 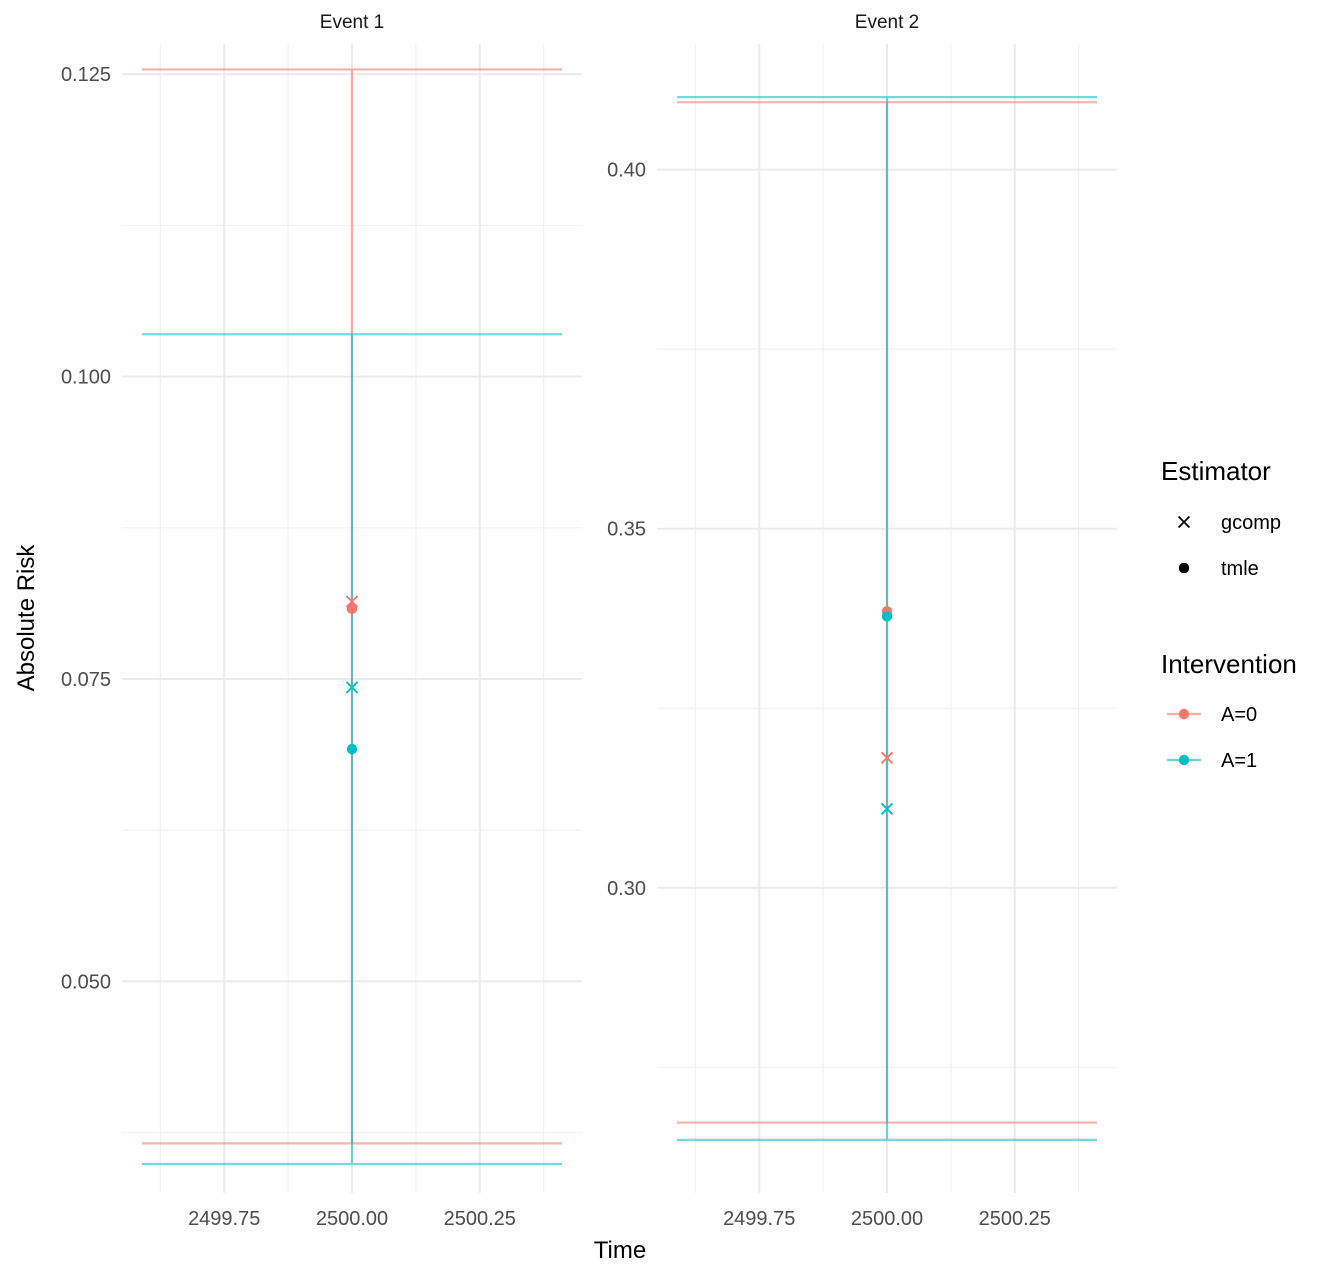 What do you see at coordinates (1184, 714) in the screenshot?
I see `legend-key-A0` at bounding box center [1184, 714].